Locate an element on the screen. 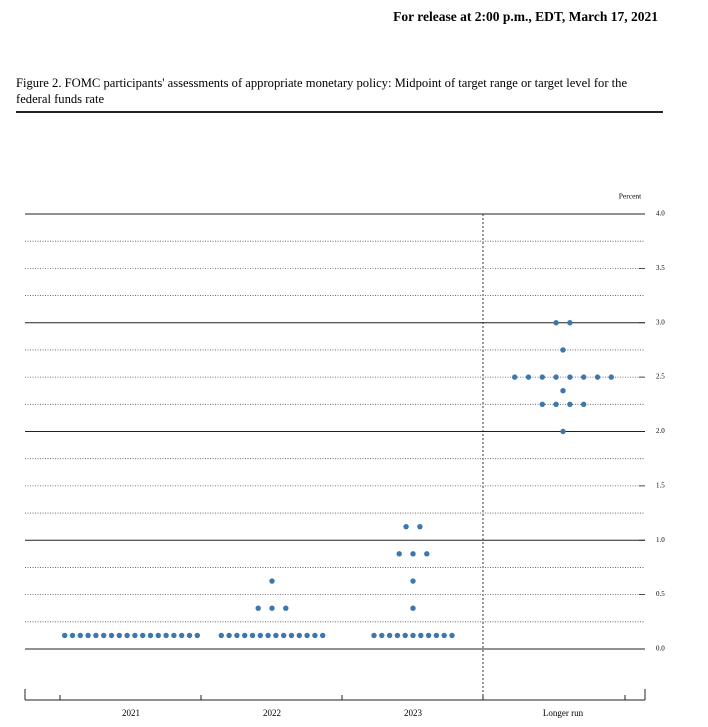 The image size is (708, 727). y-tick-label: 0.0 is located at coordinates (660, 649).